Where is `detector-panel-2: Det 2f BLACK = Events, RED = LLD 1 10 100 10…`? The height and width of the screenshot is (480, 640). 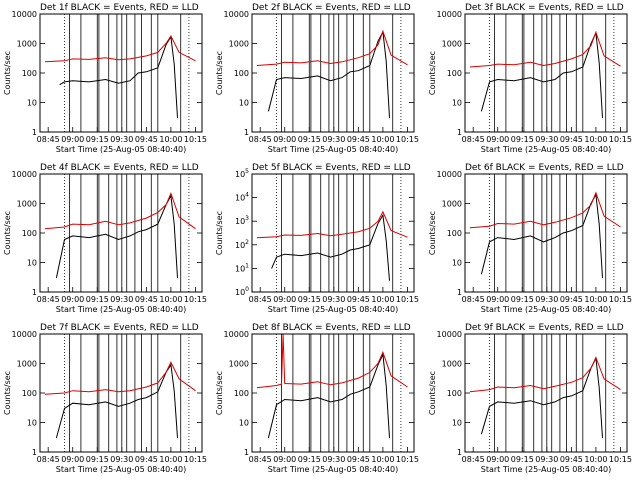
detector-panel-2: Det 2f BLACK = Events, RED = LLD 1 10 100 10… is located at coordinates (317, 78).